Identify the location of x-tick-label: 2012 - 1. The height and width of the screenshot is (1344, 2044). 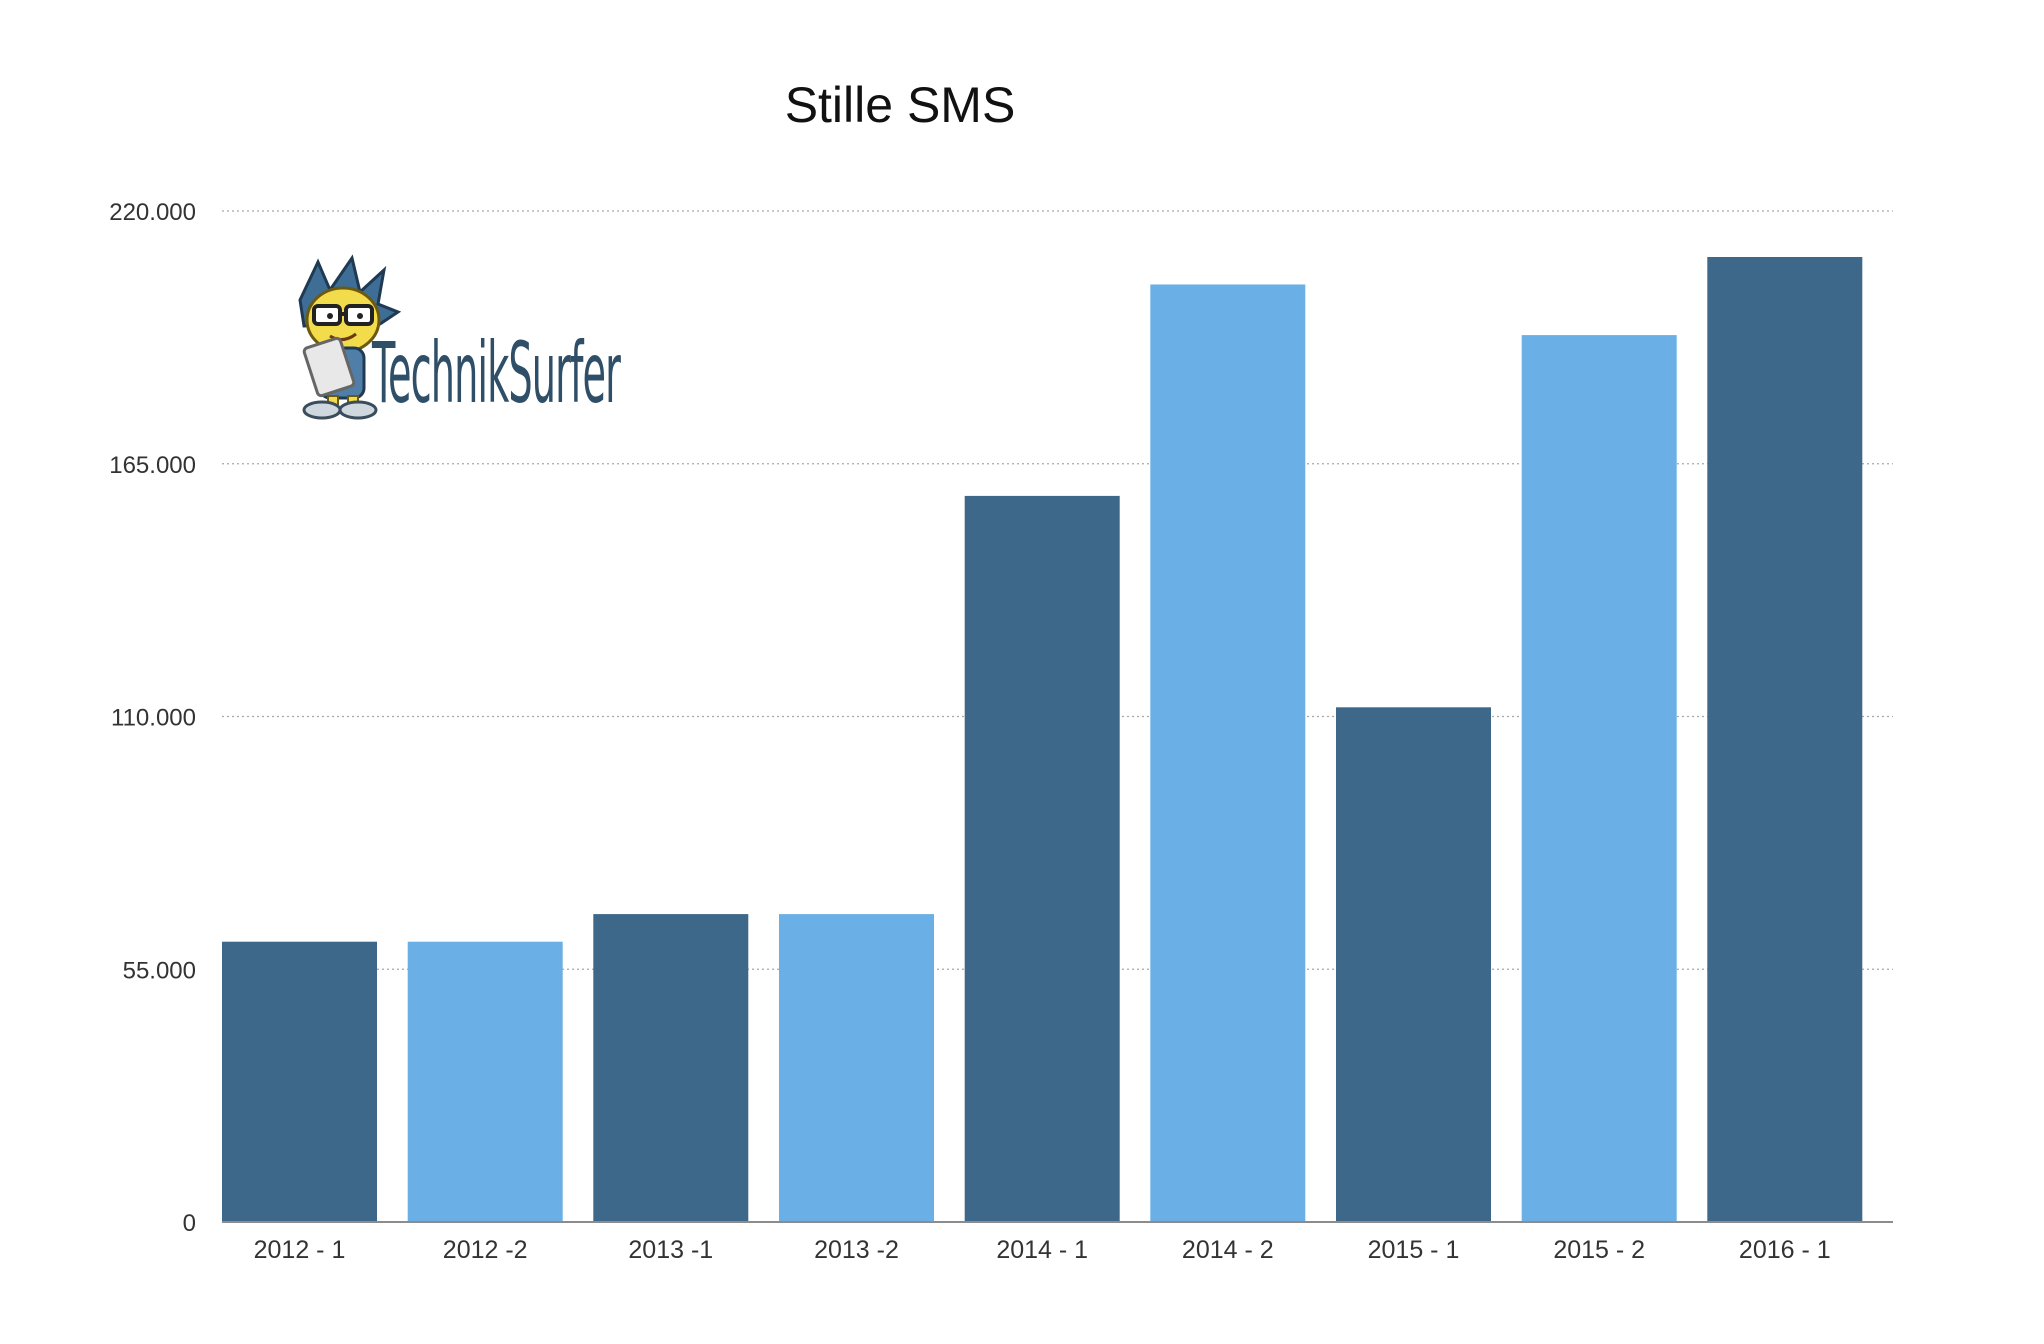
(300, 1250).